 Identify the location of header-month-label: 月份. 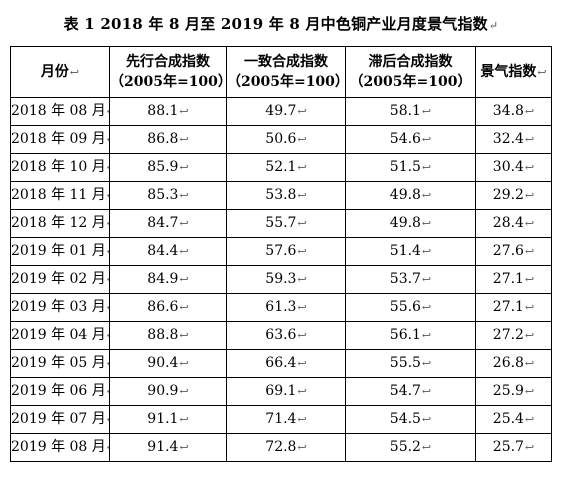
(54, 71).